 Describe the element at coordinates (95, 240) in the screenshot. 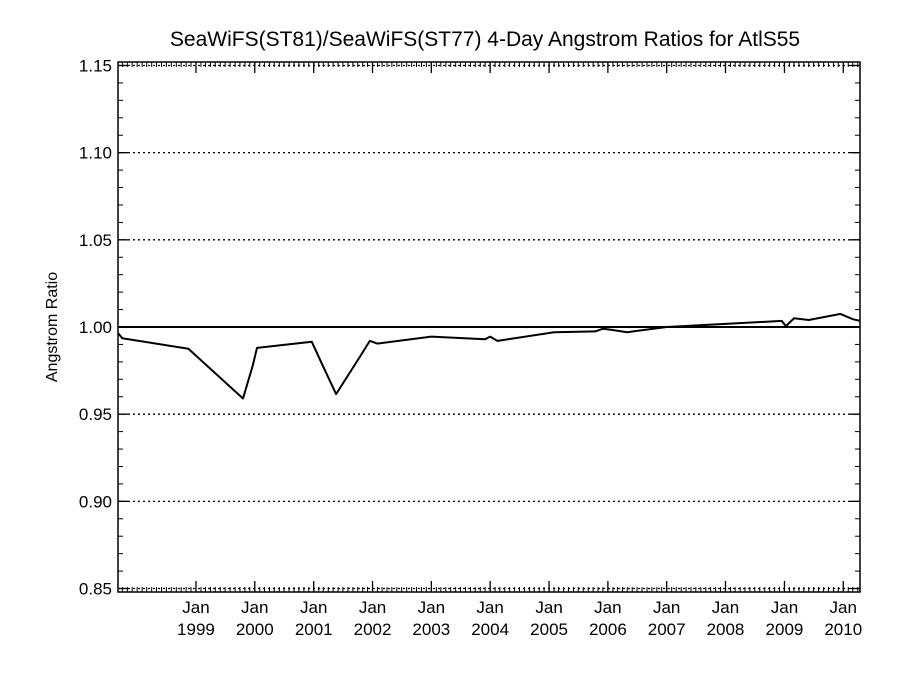

I see `y-tick-label: 1.05` at that location.